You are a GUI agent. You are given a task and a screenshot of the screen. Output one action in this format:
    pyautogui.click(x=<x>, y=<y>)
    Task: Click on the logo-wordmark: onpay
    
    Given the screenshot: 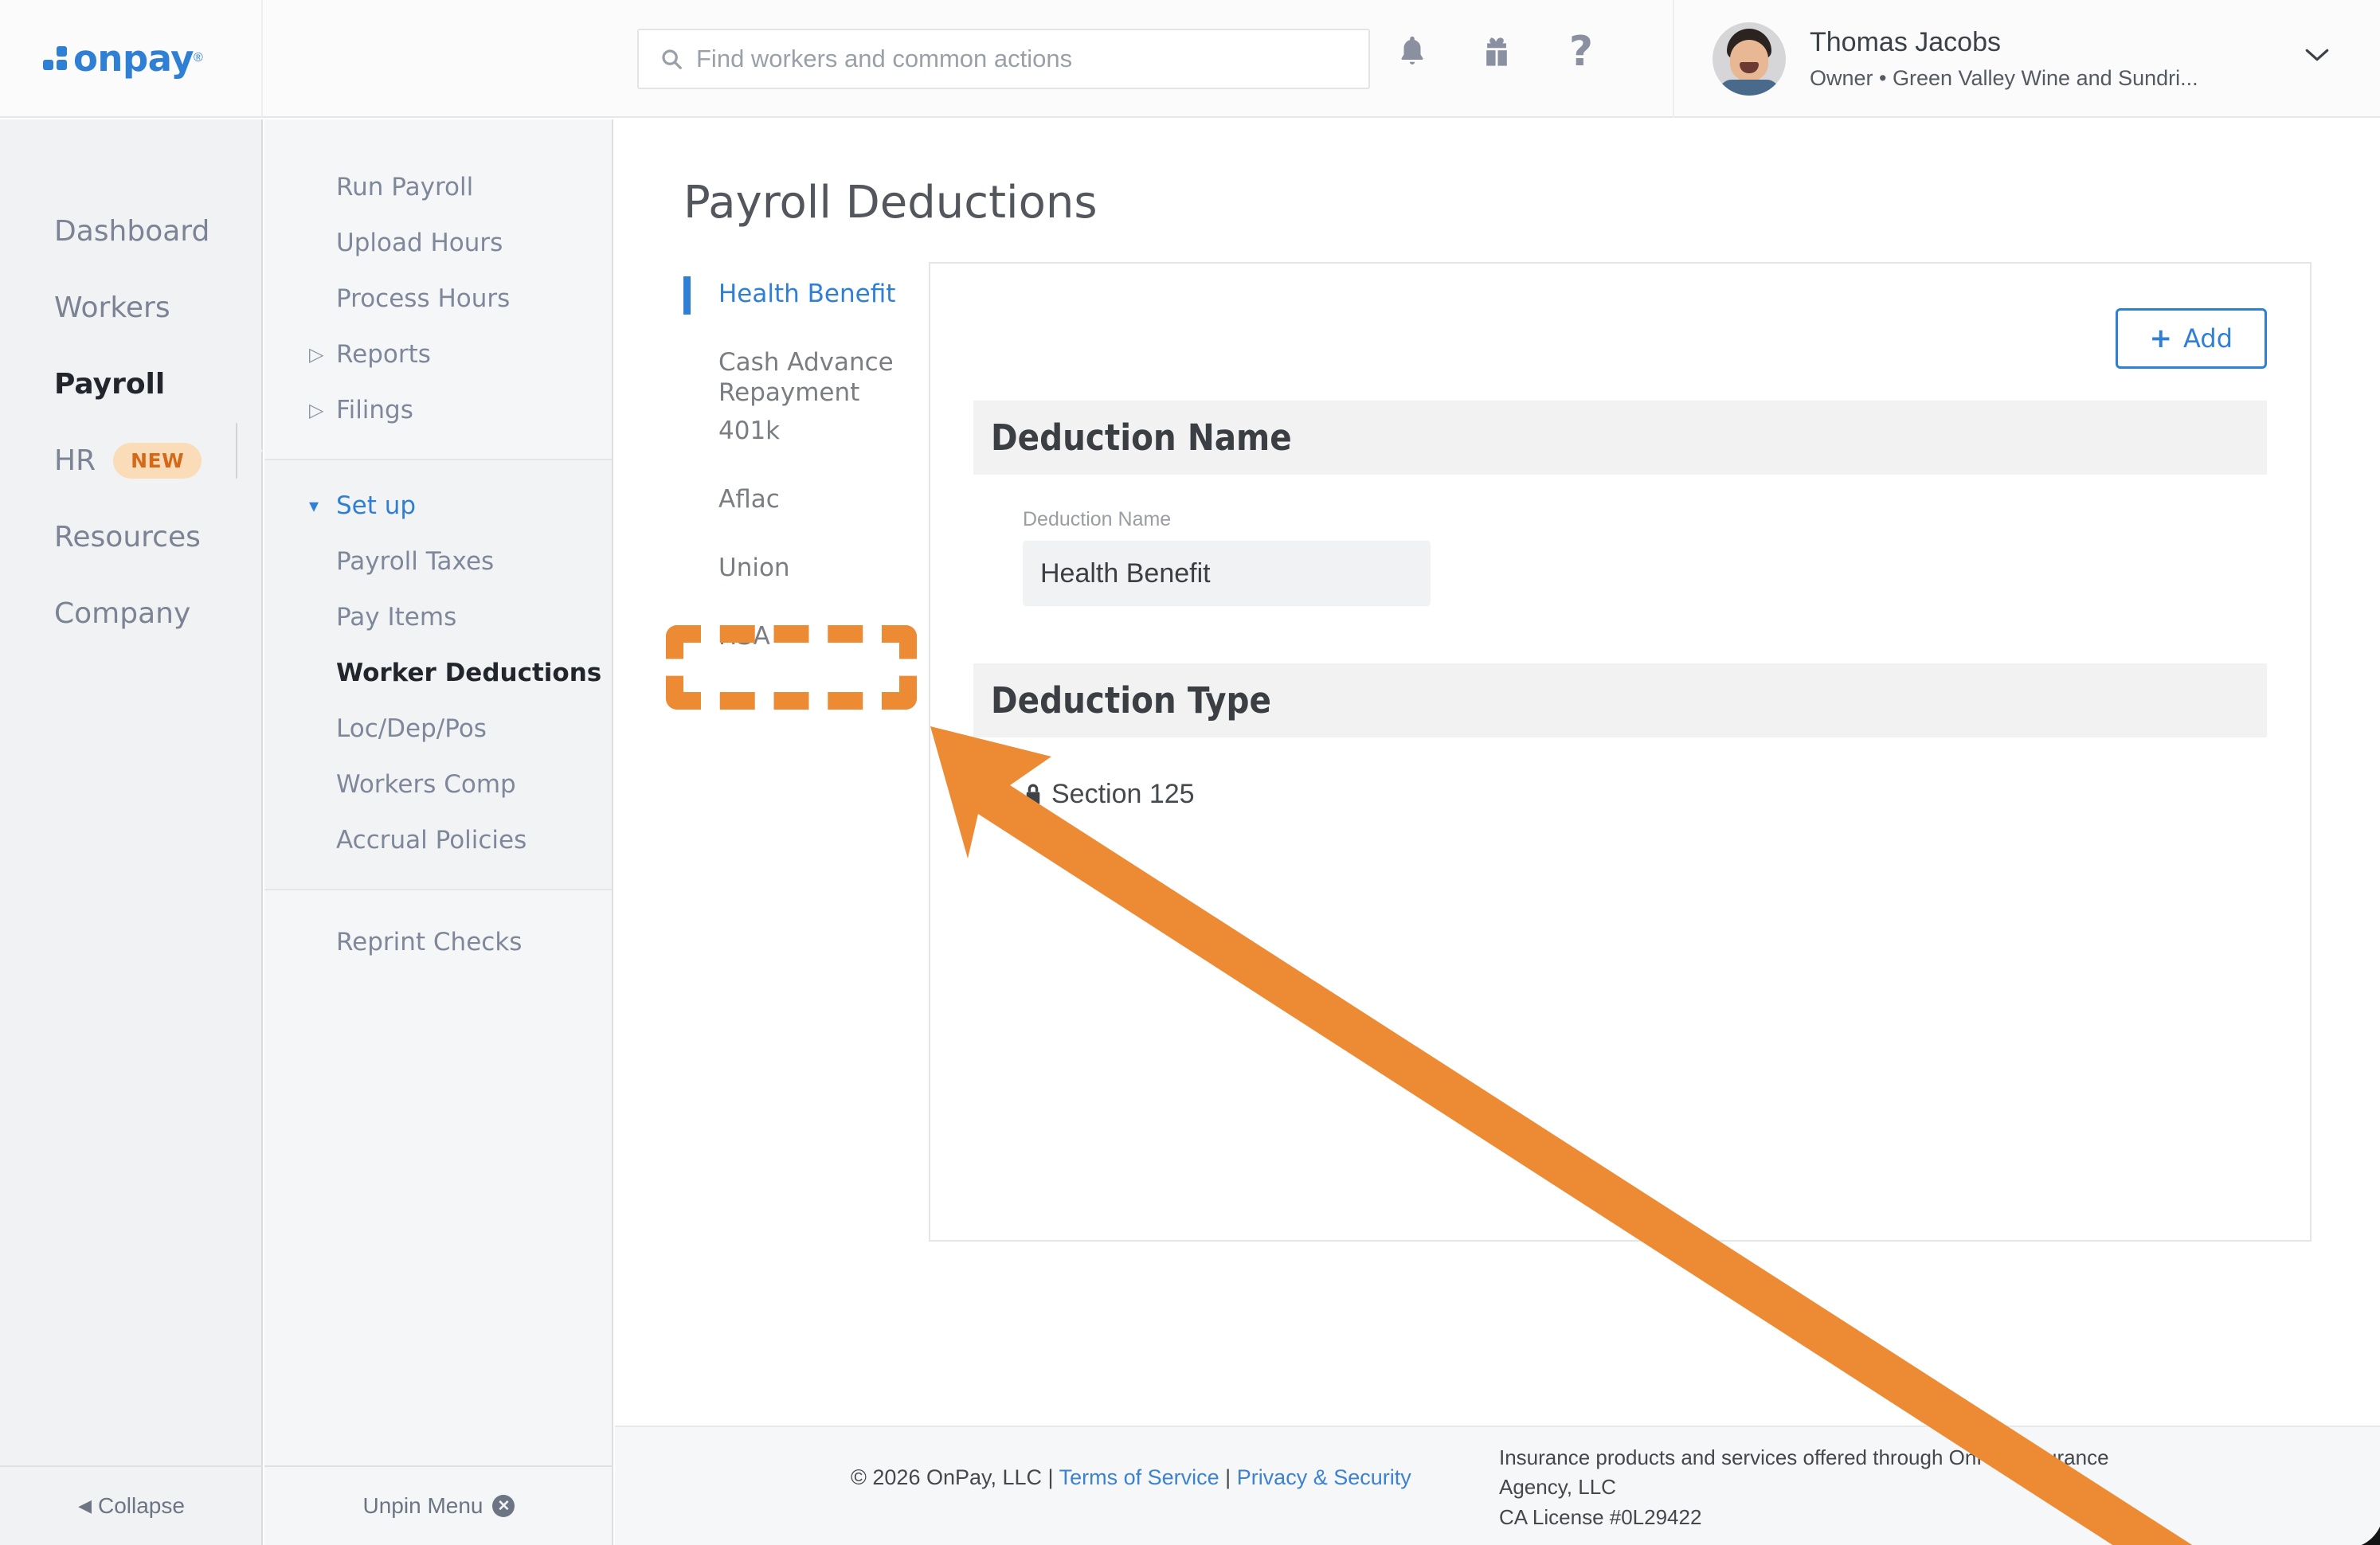 What is the action you would take?
    pyautogui.click(x=133, y=58)
    